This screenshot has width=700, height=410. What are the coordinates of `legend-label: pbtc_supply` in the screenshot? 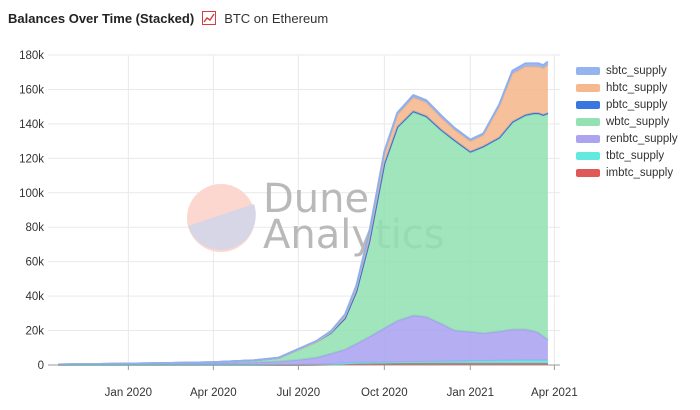 It's located at (637, 104).